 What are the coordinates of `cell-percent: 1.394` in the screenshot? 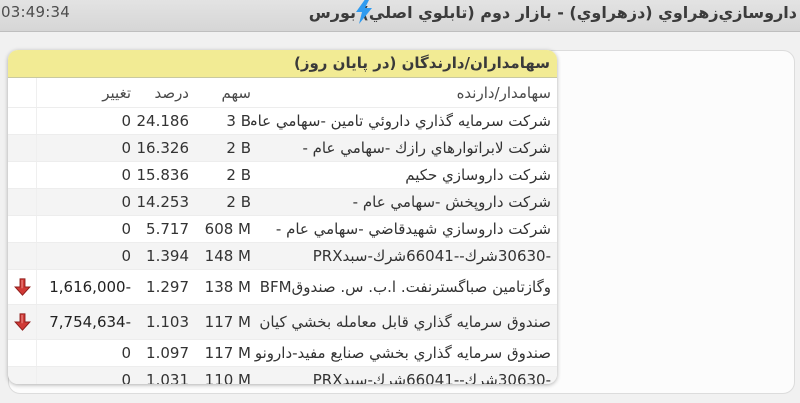 It's located at (167, 256).